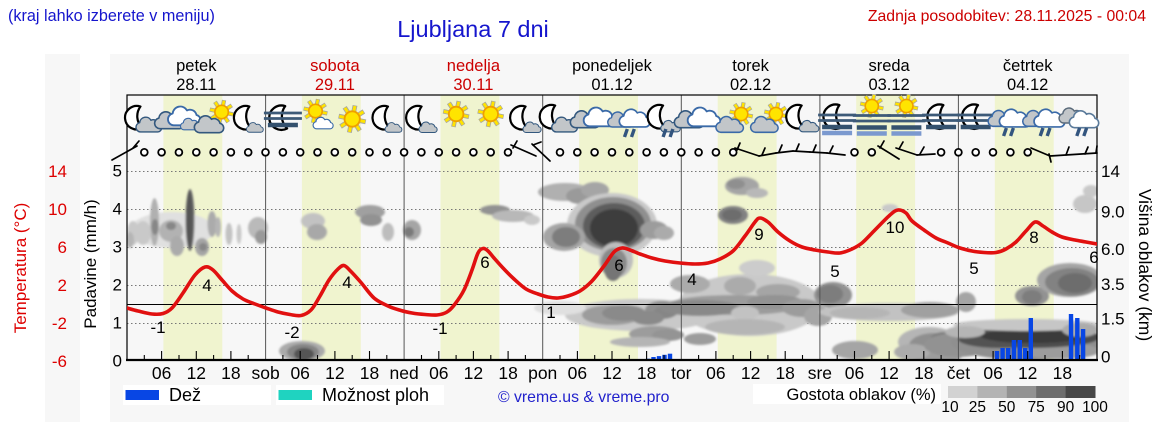  I want to click on svg-text: 8, so click(1033, 237).